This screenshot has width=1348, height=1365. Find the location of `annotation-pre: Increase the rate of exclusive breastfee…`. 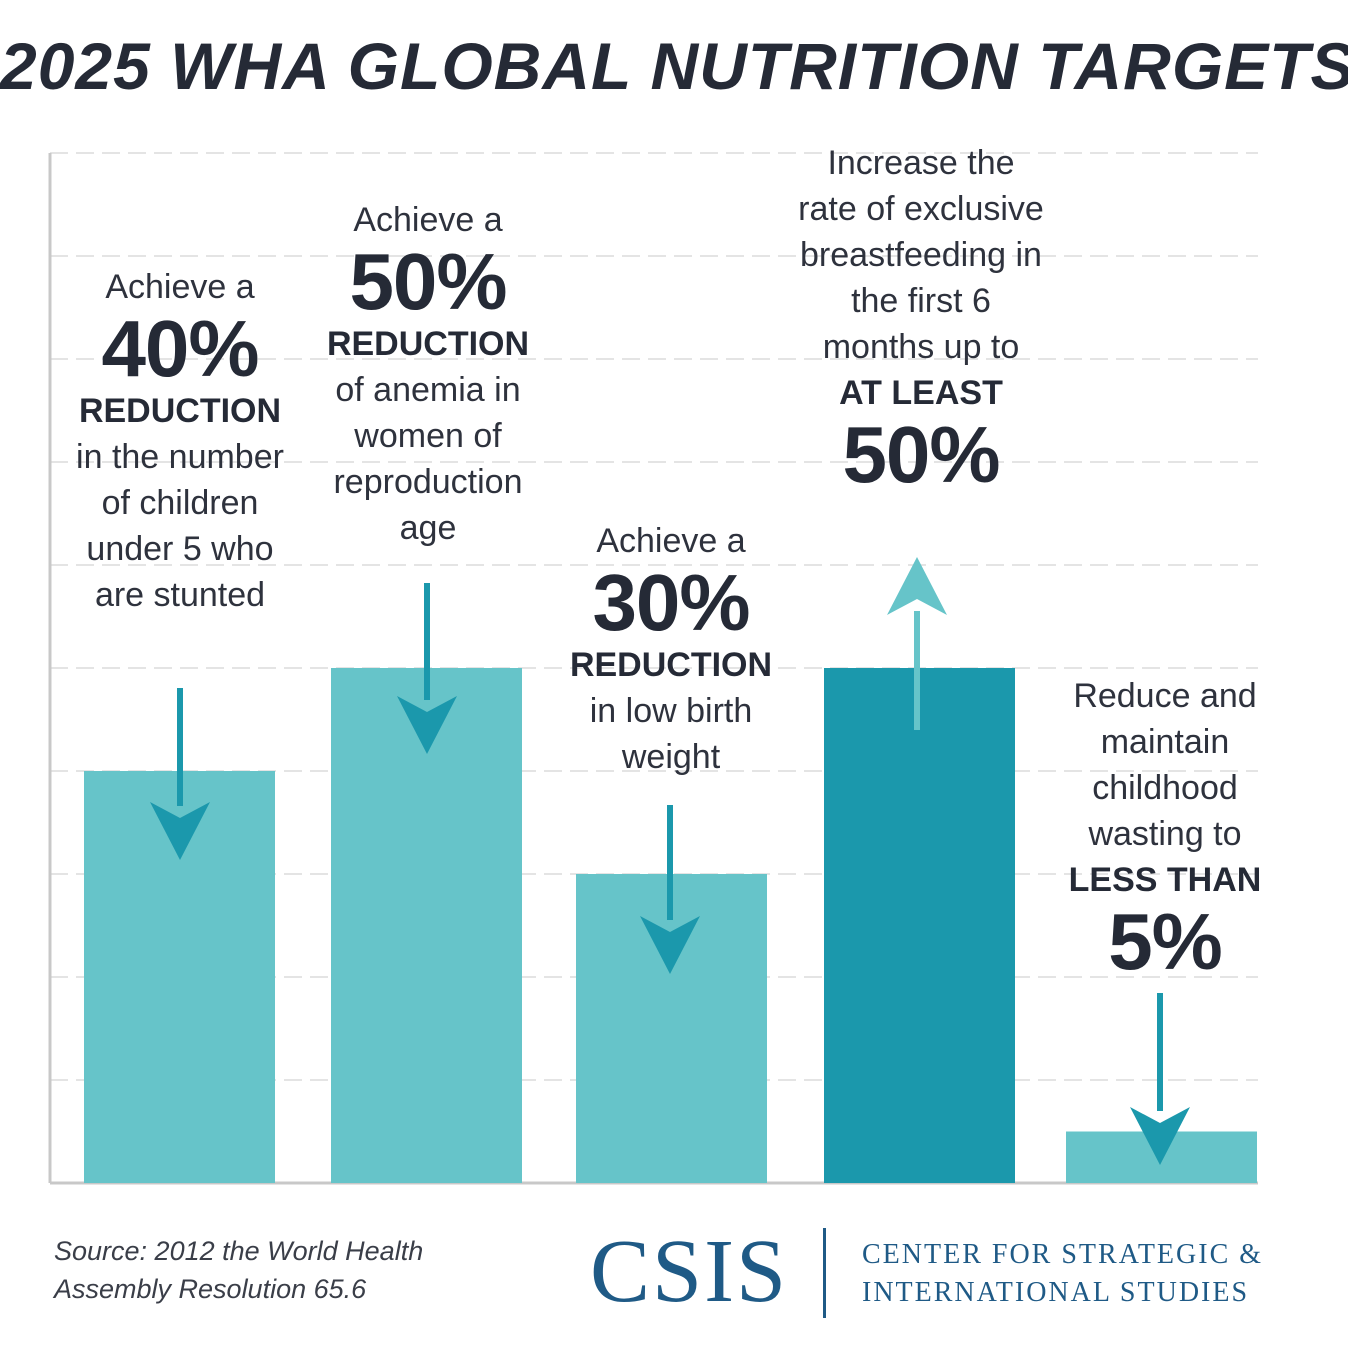

annotation-pre: Increase the rate of exclusive breastfee… is located at coordinates (921, 255).